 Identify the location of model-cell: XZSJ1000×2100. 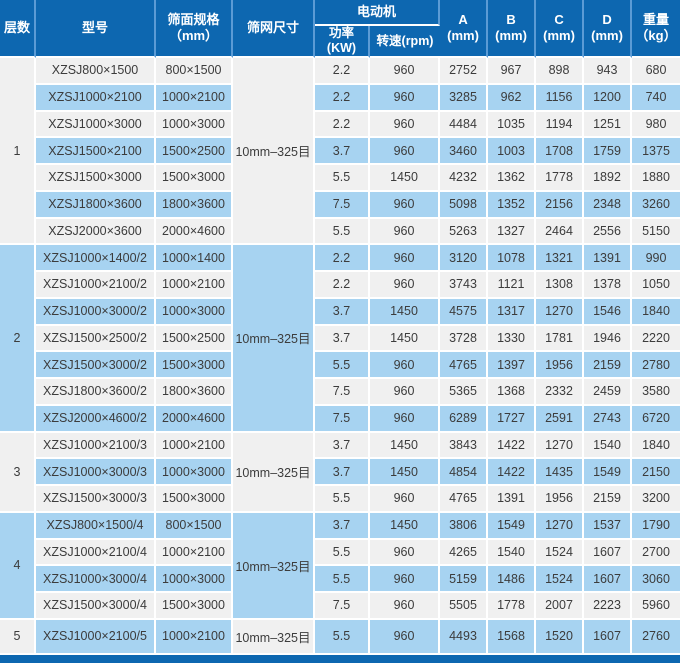
(96, 98).